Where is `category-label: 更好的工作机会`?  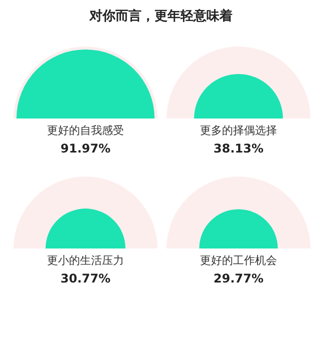 category-label: 更好的工作机会 is located at coordinates (238, 260).